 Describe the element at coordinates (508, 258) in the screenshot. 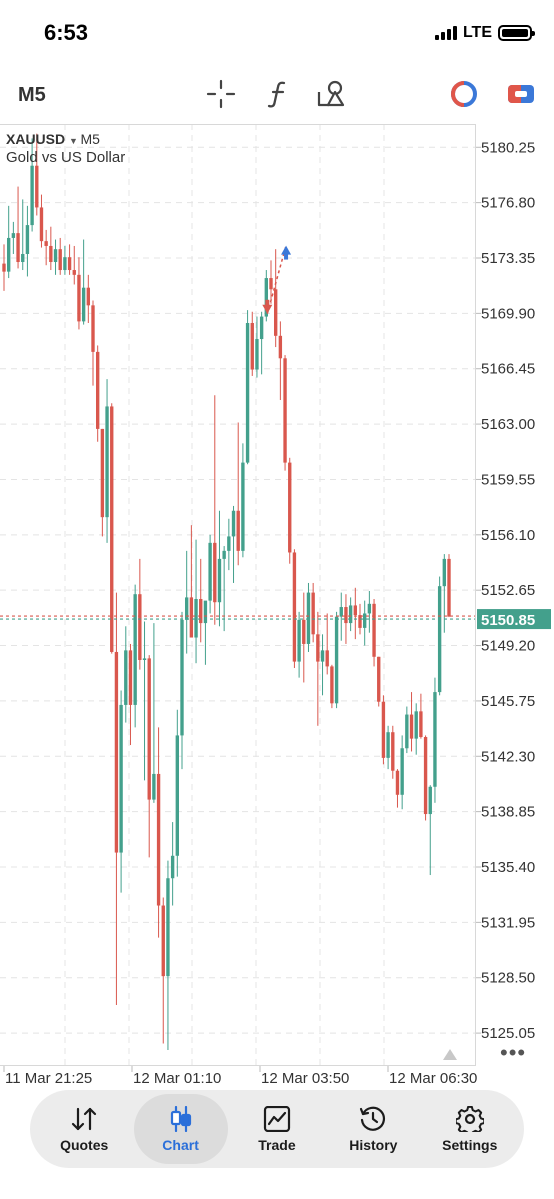

I see `y-tick-label: 5173.35` at that location.